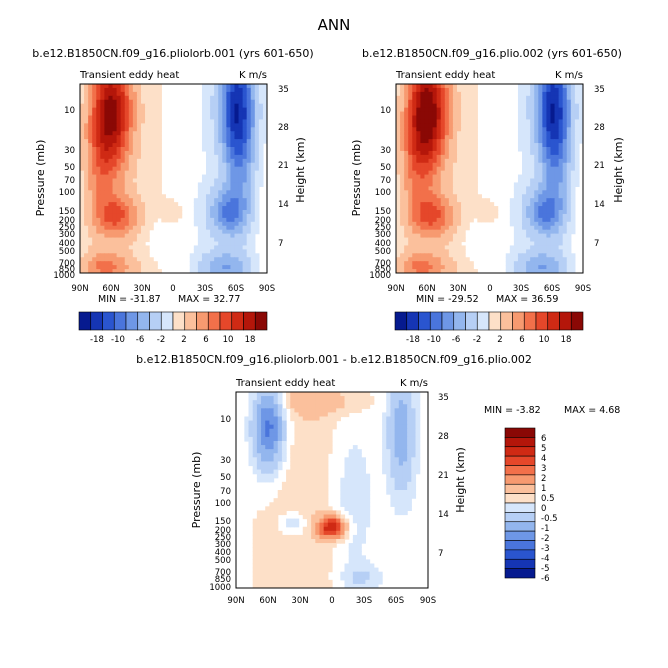 The image size is (668, 668). I want to click on x-tick-label: 60S, so click(396, 601).